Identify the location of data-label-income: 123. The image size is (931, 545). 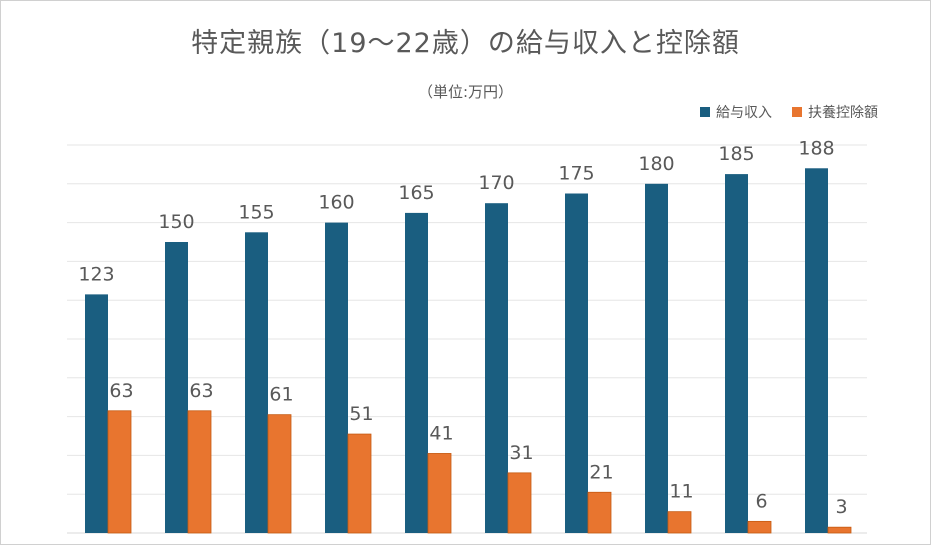
(96, 274).